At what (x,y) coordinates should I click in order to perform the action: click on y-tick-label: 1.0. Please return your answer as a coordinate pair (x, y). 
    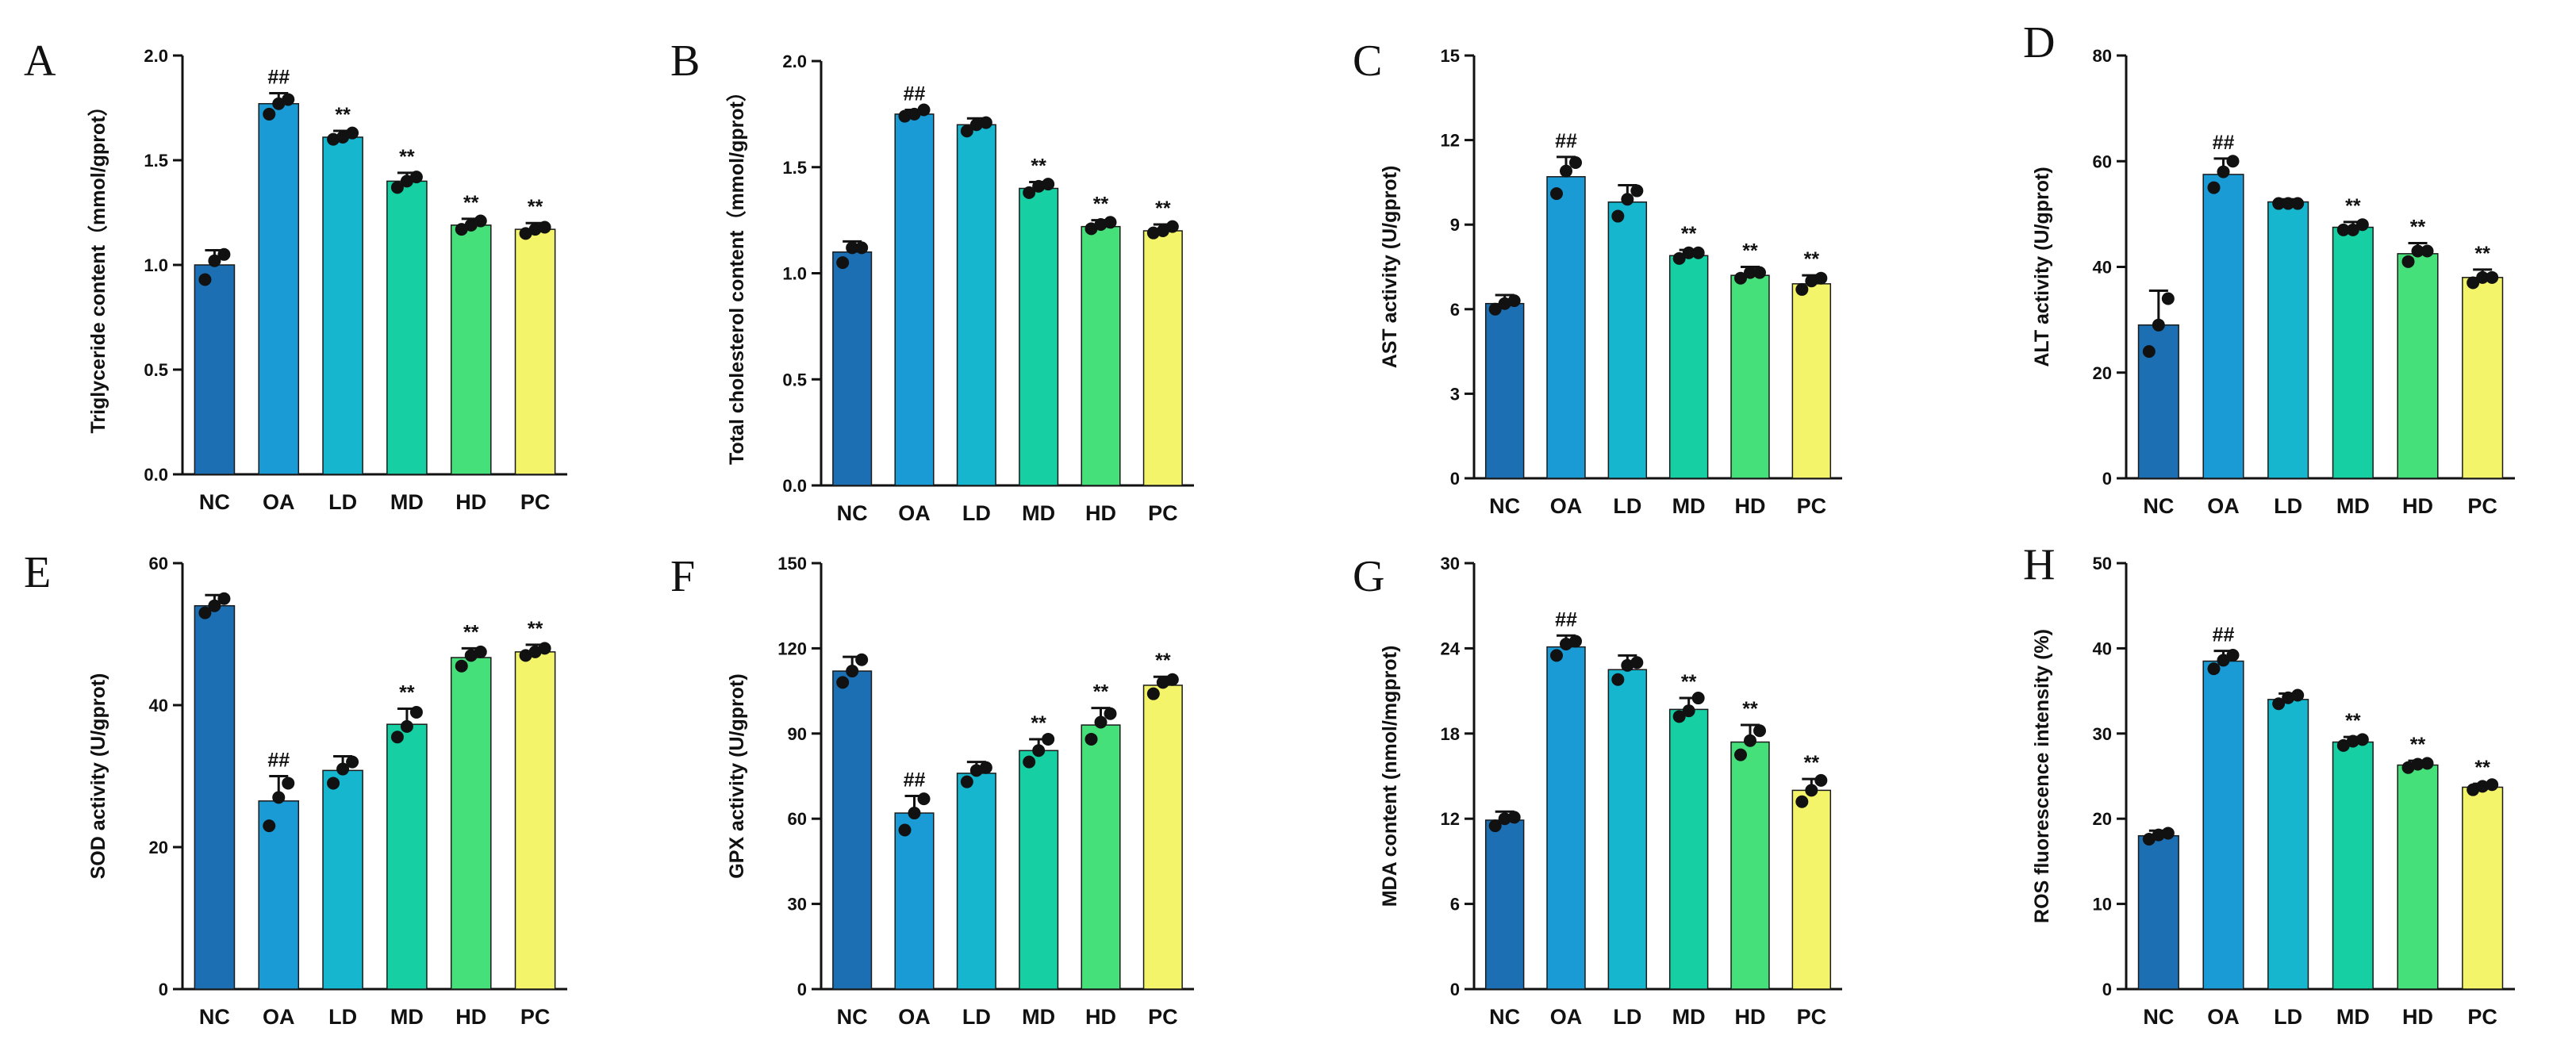
    Looking at the image, I should click on (794, 274).